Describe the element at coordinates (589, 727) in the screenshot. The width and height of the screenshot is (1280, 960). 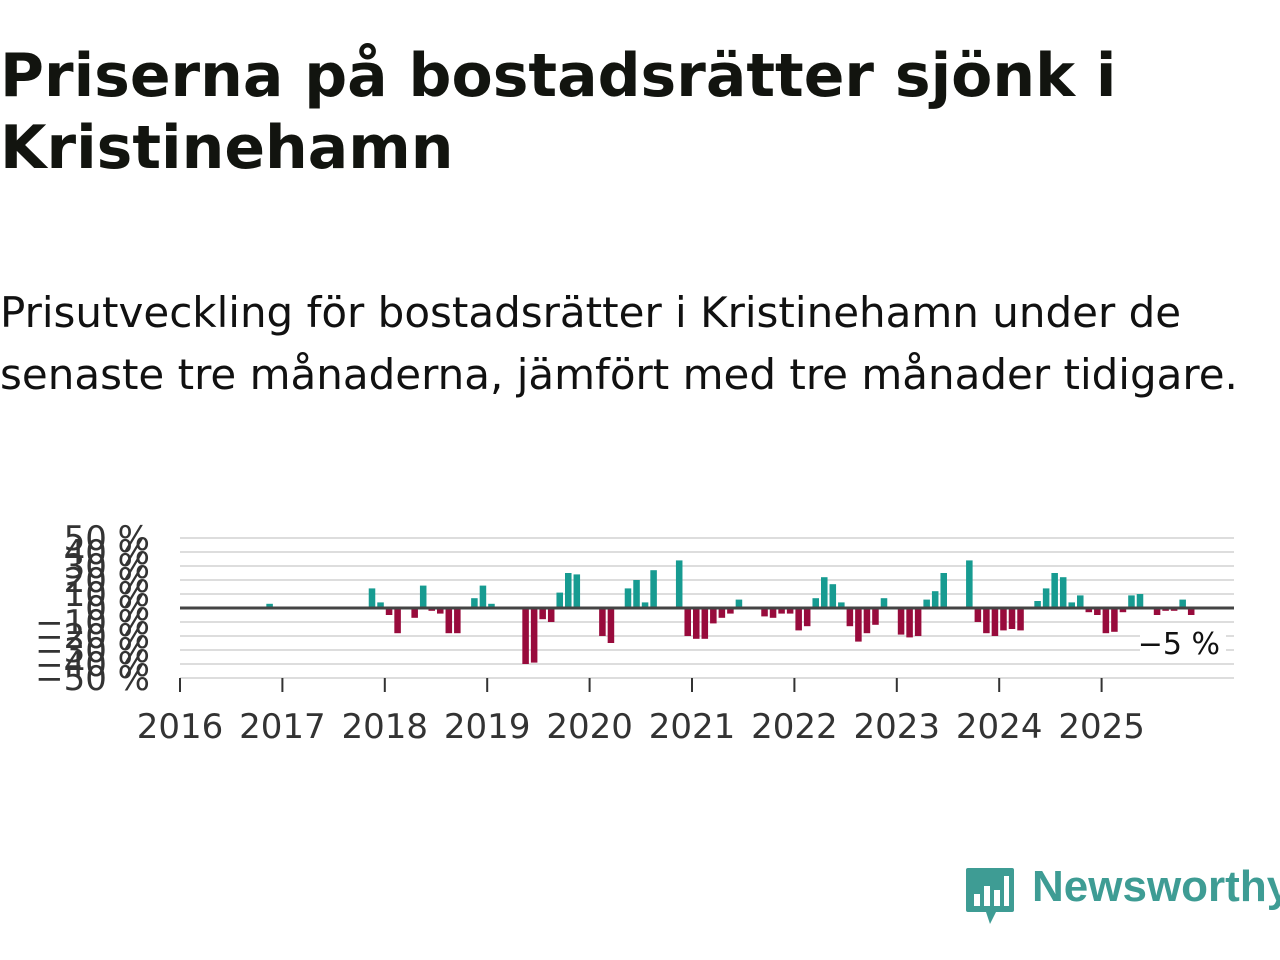
I see `x-tick-label: 2020` at that location.